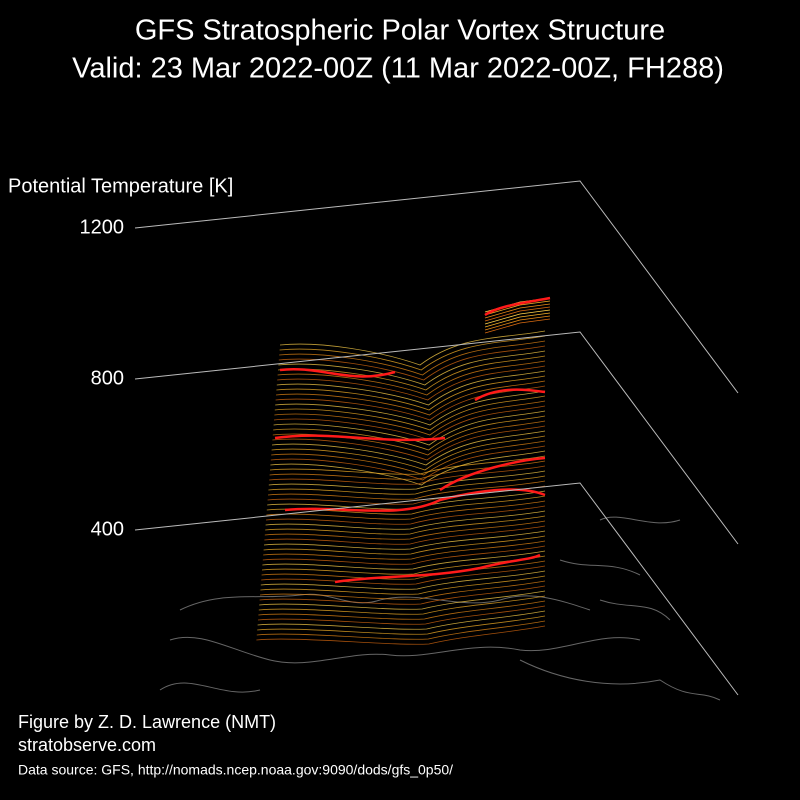 This screenshot has height=800, width=800. I want to click on chart-title: GFS Stratospheric Polar Vortex Structure, so click(400, 31).